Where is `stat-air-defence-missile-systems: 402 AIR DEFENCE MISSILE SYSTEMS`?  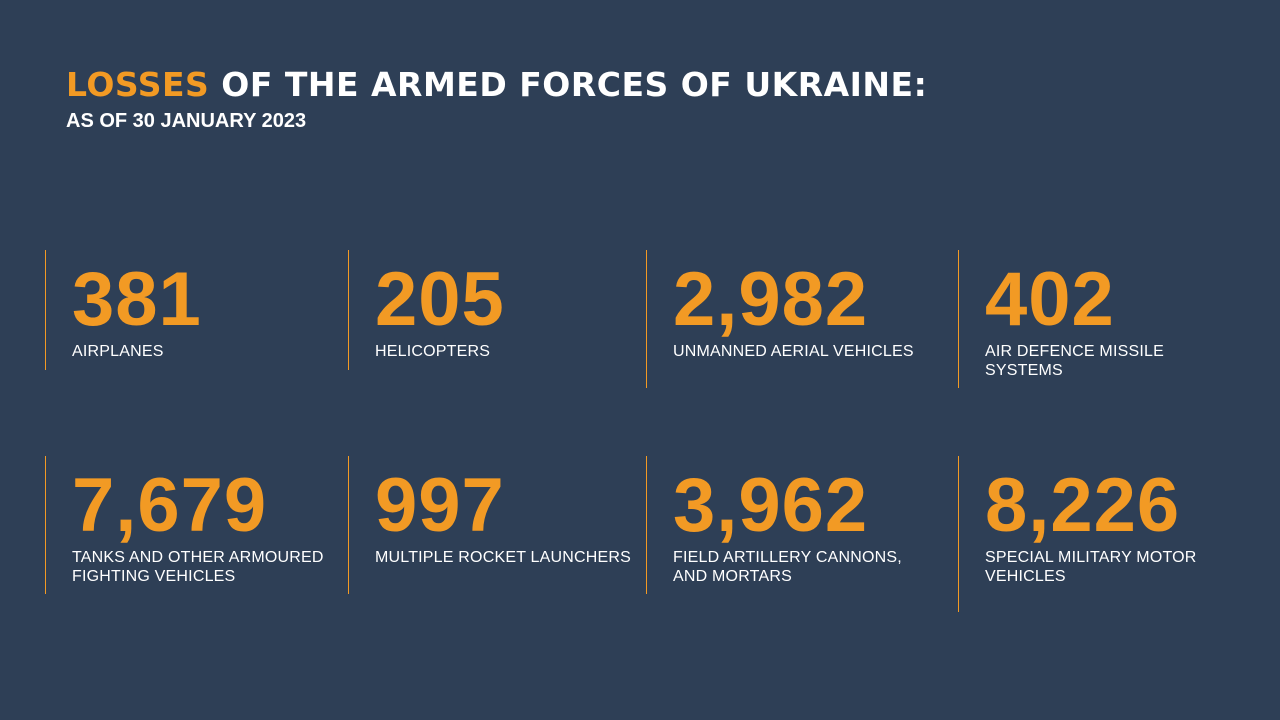
stat-air-defence-missile-systems: 402 AIR DEFENCE MISSILE SYSTEMS is located at coordinates (1083, 319).